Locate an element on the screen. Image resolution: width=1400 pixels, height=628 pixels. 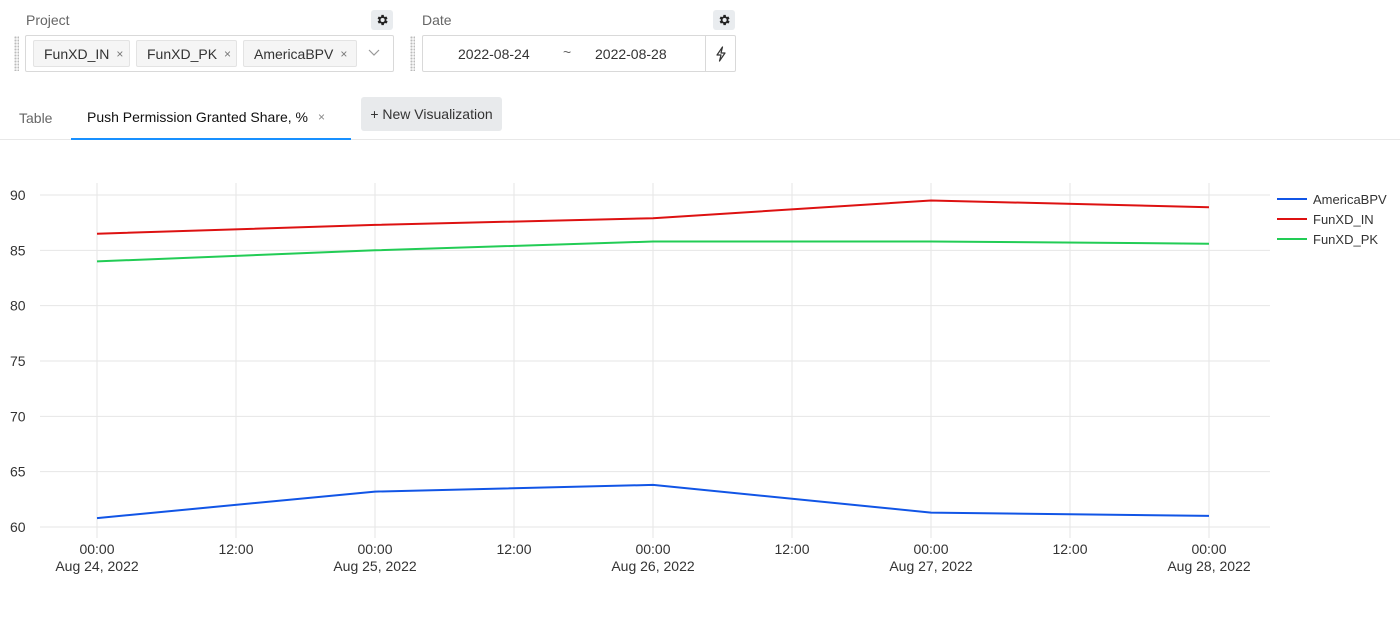
legend-item-label: AmericaBPV is located at coordinates (1350, 199).